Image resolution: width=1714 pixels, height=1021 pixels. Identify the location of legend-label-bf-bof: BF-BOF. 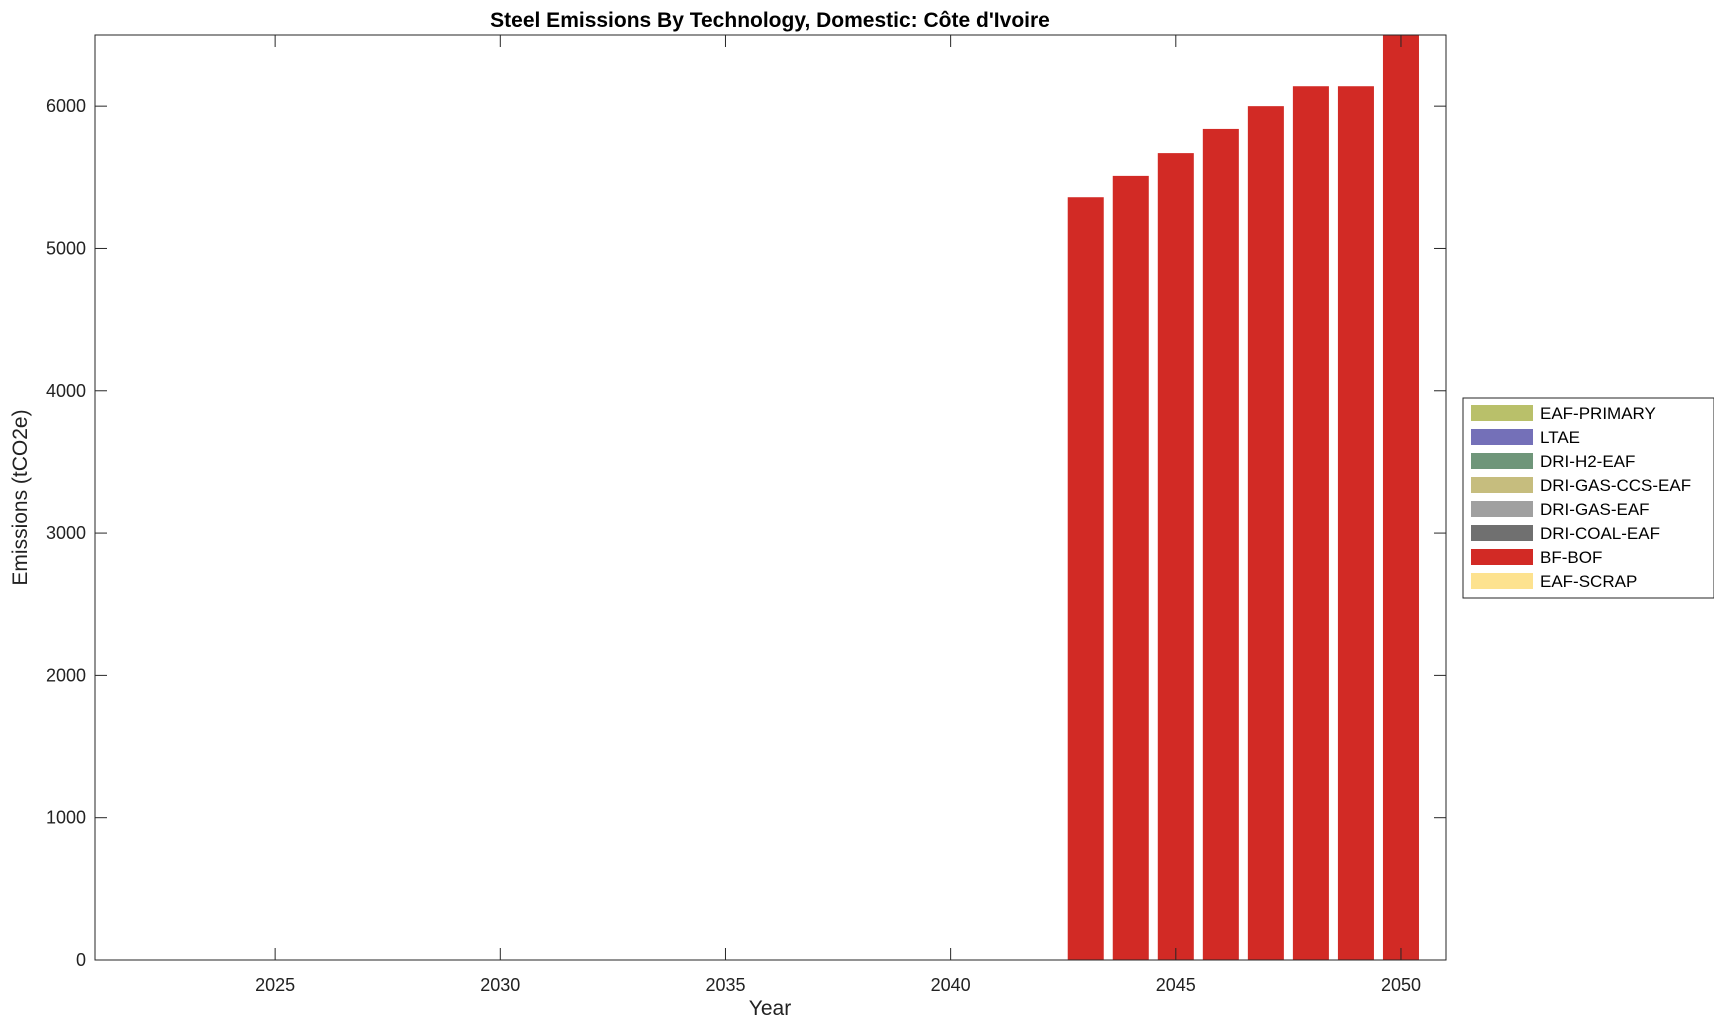
(1571, 557).